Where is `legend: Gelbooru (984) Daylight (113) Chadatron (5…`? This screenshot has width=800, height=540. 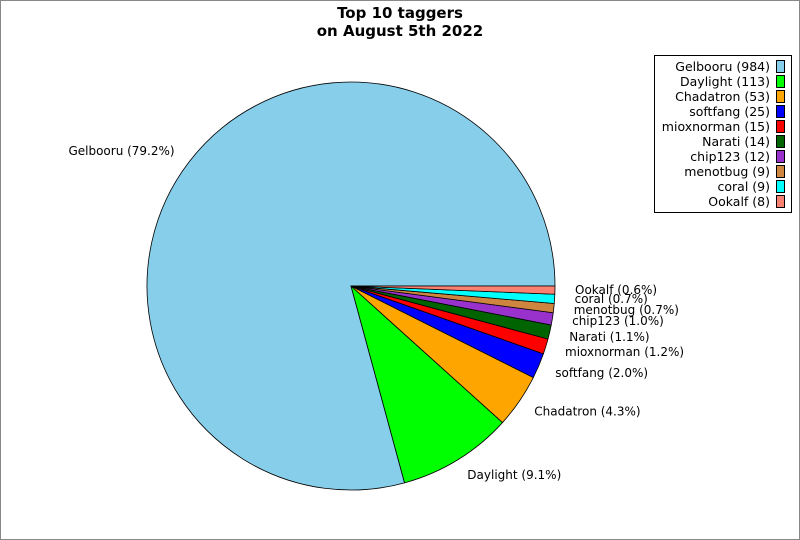
legend: Gelbooru (984) Daylight (113) Chadatron (5… is located at coordinates (723, 134).